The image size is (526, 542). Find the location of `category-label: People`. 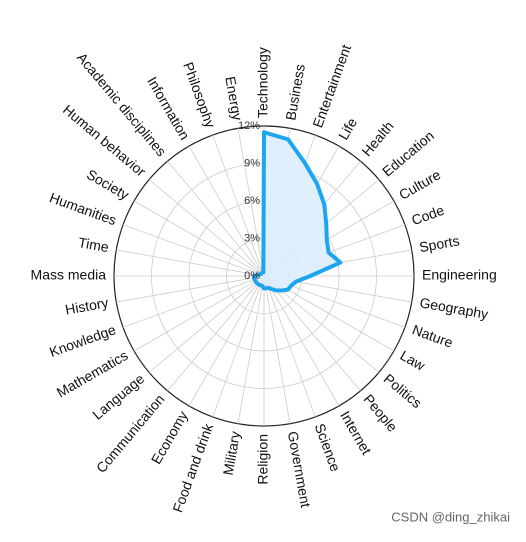

category-label: People is located at coordinates (380, 413).